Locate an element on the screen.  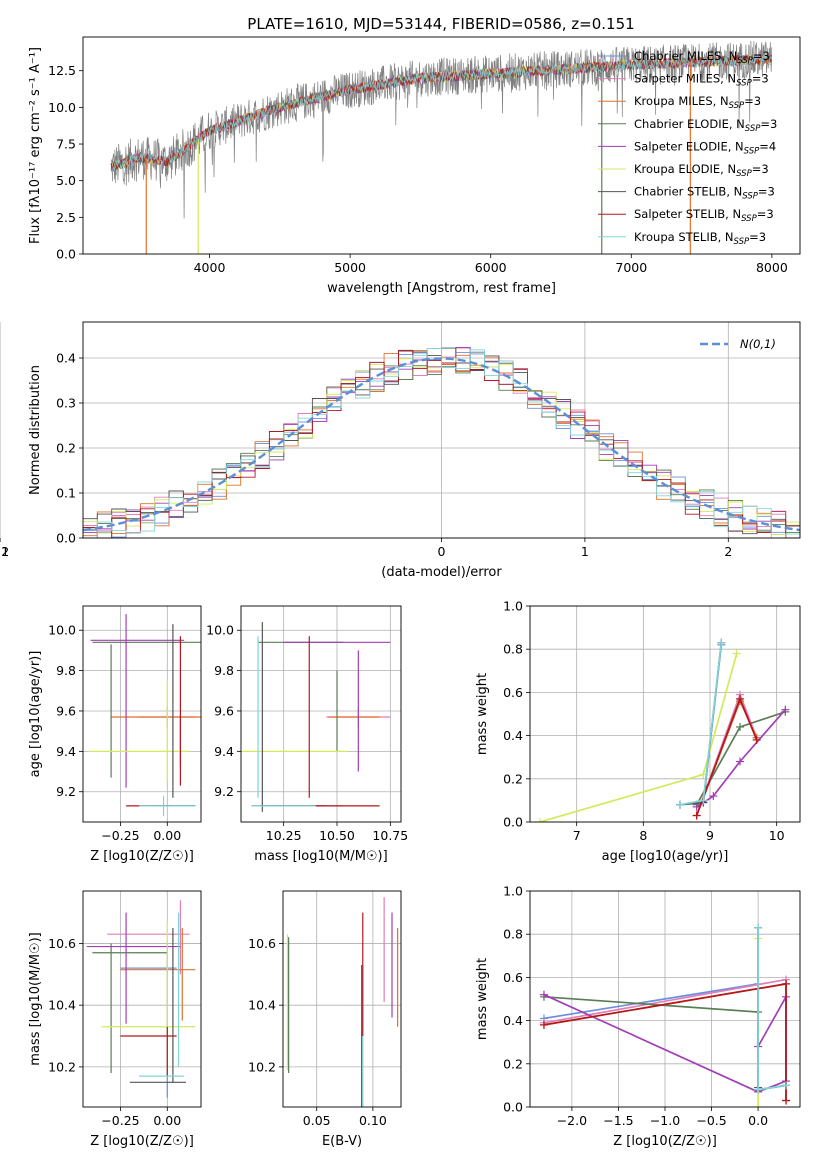
y-axis-label: age [log10(age/yr)] is located at coordinates (35, 714).